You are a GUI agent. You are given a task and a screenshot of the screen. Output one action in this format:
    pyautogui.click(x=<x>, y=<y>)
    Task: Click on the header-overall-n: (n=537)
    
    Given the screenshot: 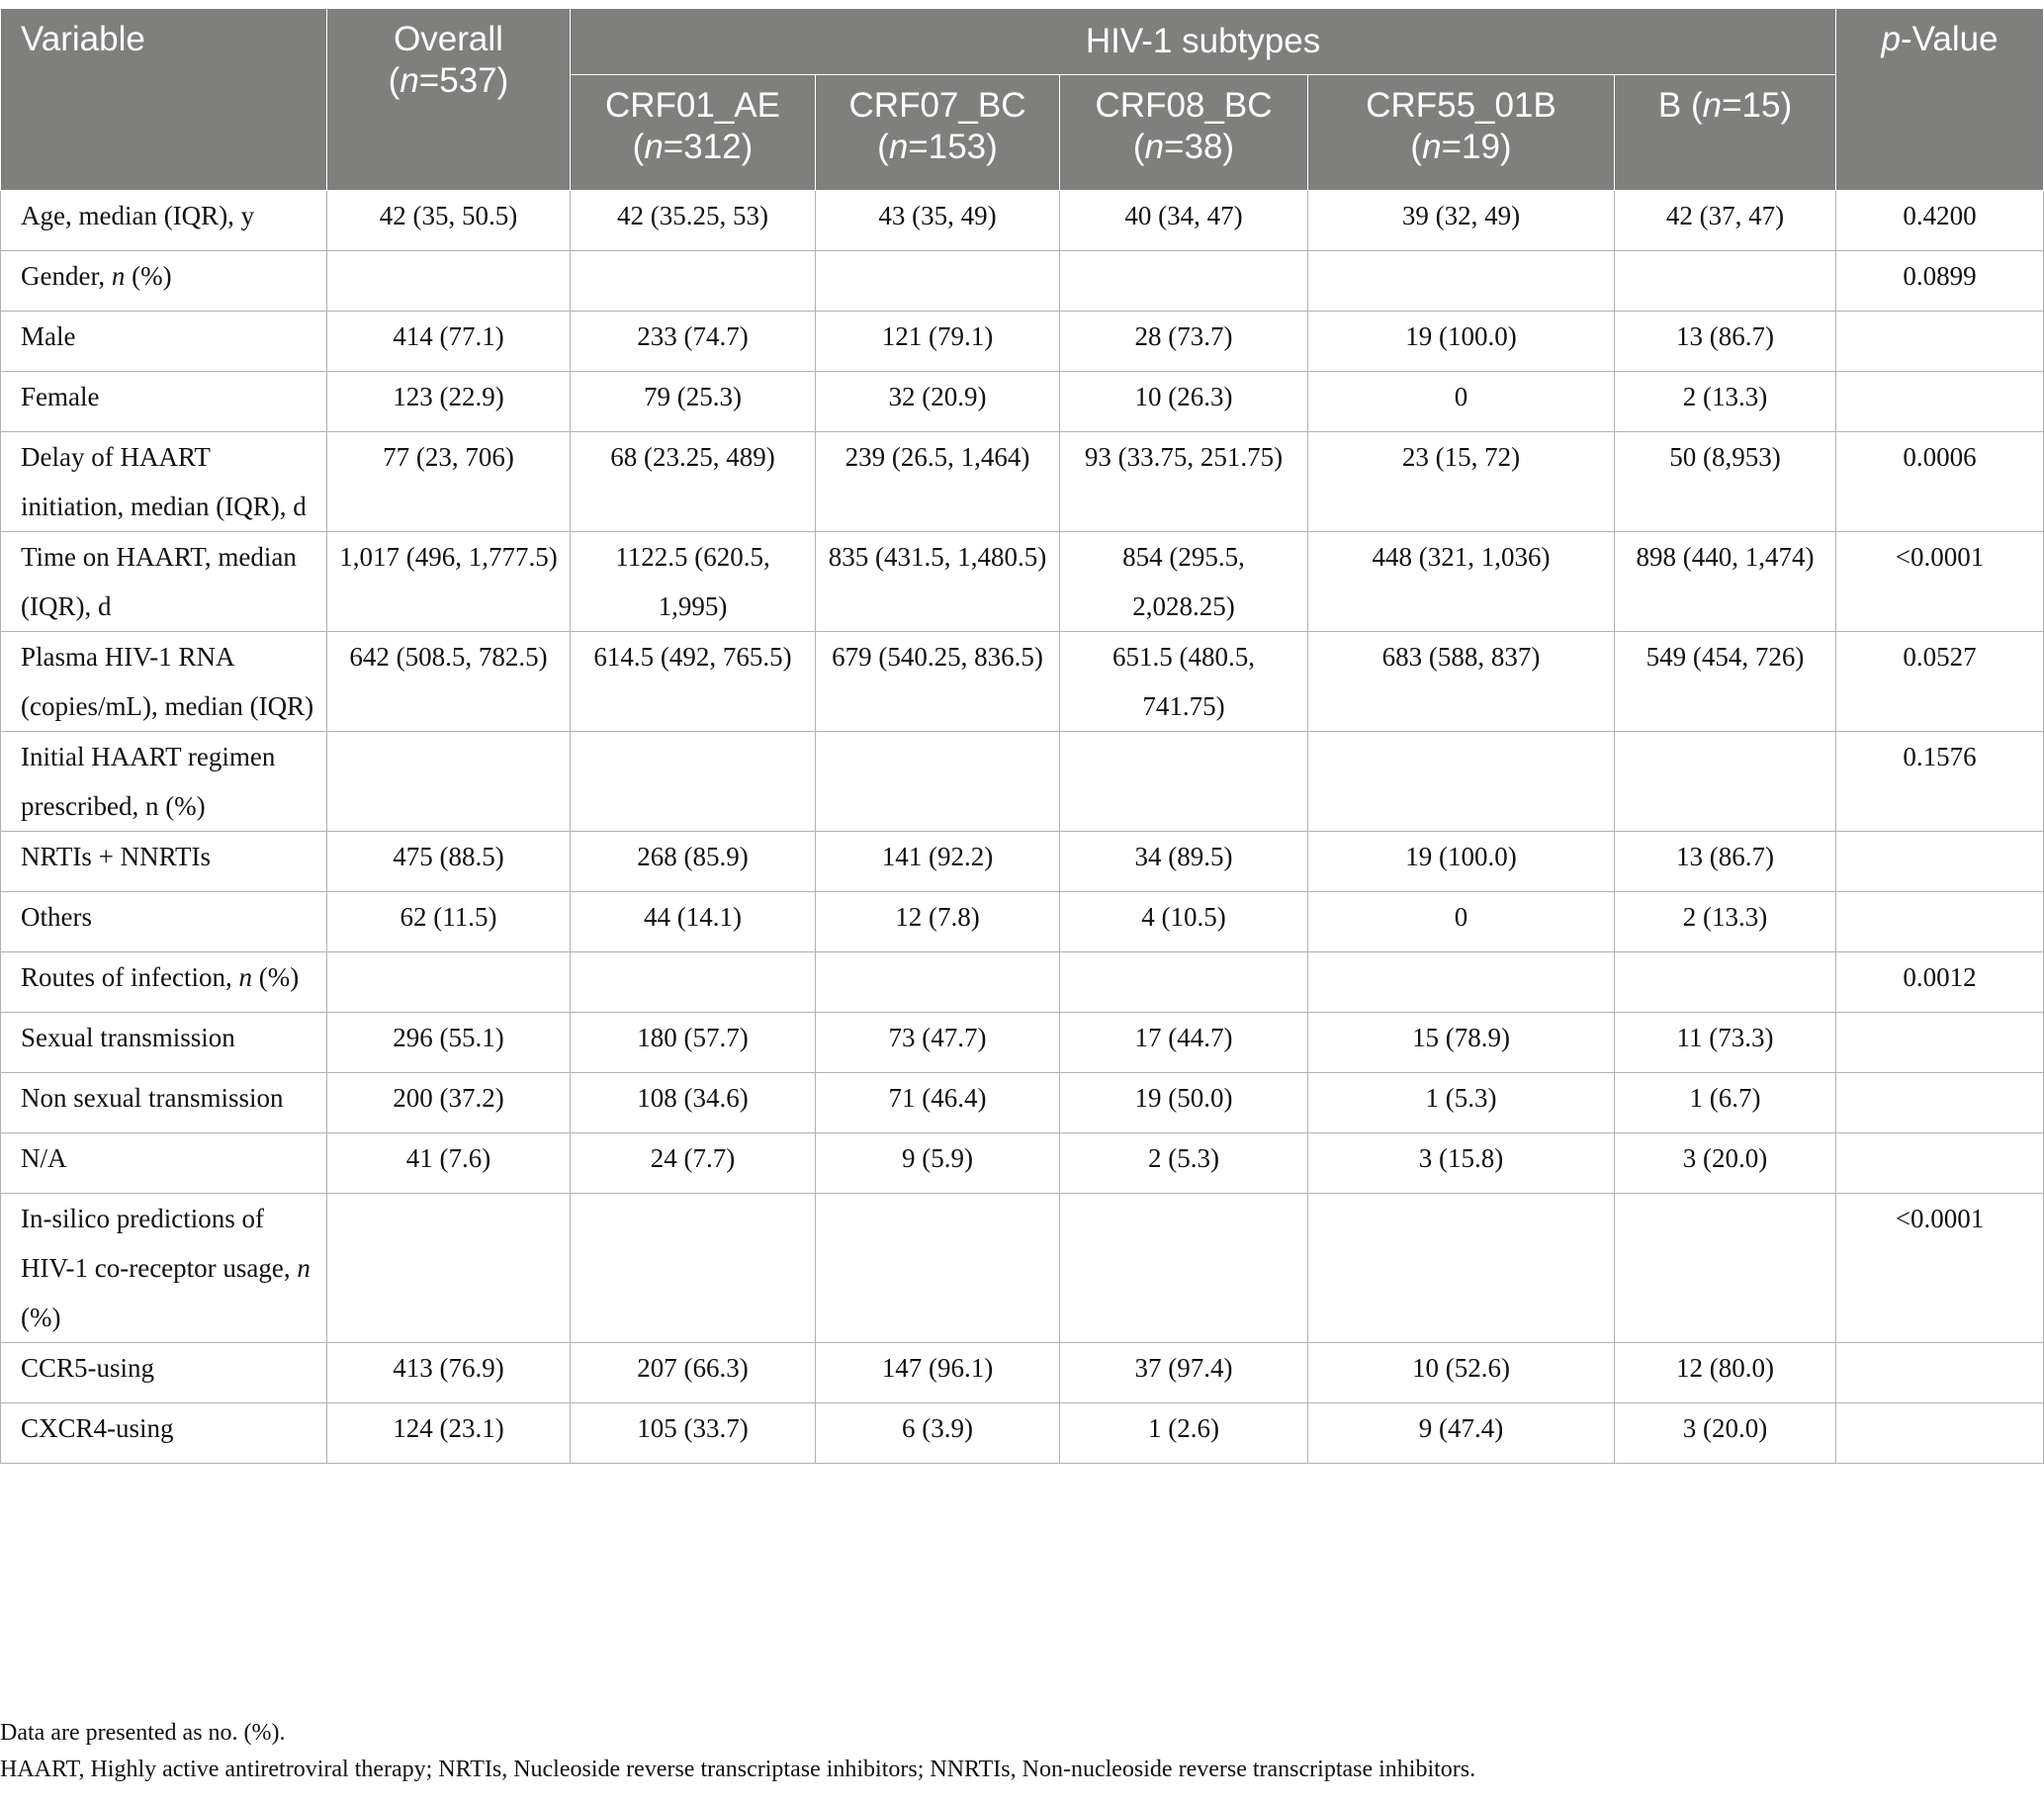 What is the action you would take?
    pyautogui.click(x=448, y=80)
    